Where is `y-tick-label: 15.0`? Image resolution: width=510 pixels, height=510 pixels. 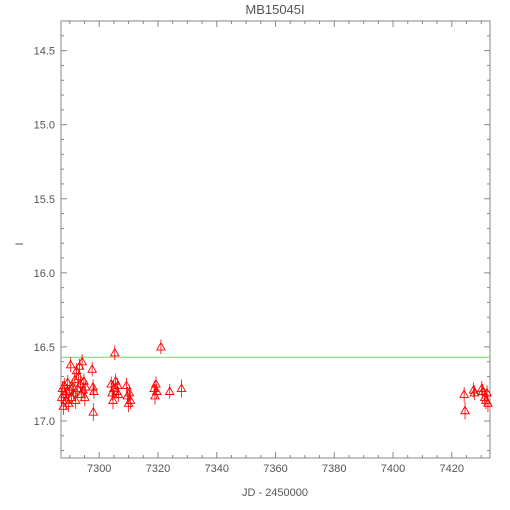
y-tick-label: 15.0 is located at coordinates (44, 126).